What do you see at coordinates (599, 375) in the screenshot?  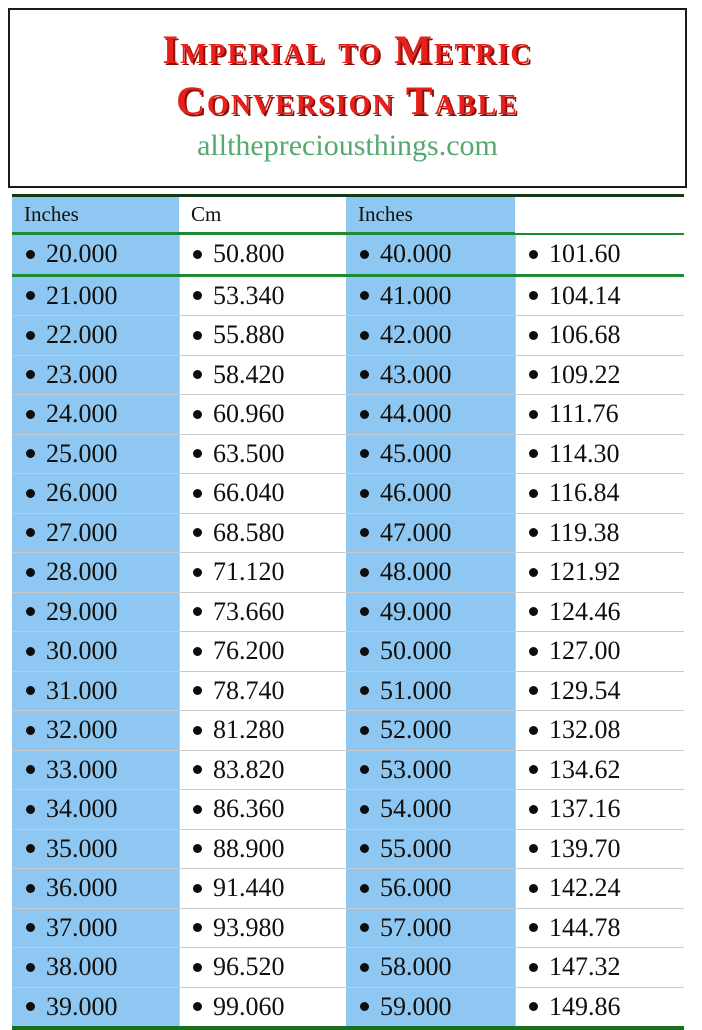 I see `table-cell: 109.22` at bounding box center [599, 375].